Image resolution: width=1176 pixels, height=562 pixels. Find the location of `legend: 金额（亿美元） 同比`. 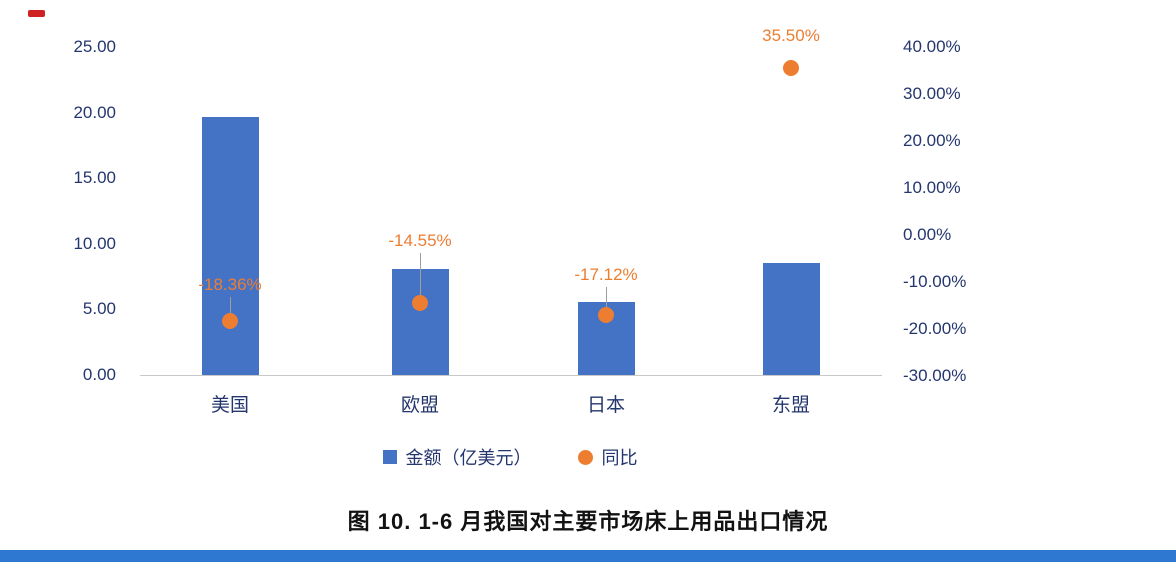

legend: 金额（亿美元） 同比 is located at coordinates (510, 457).